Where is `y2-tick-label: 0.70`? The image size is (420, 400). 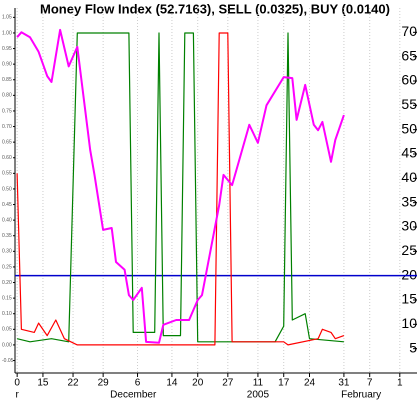
y2-tick-label: 0.70 is located at coordinates (7, 127).